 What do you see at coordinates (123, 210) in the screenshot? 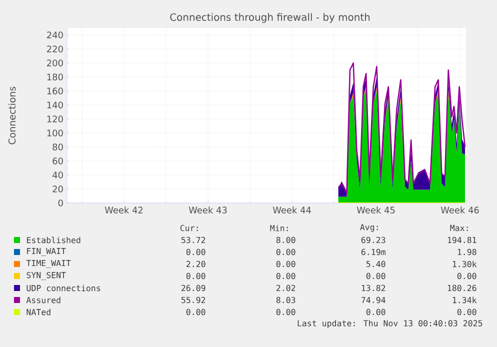
I see `x-tick-label: Week 42` at bounding box center [123, 210].